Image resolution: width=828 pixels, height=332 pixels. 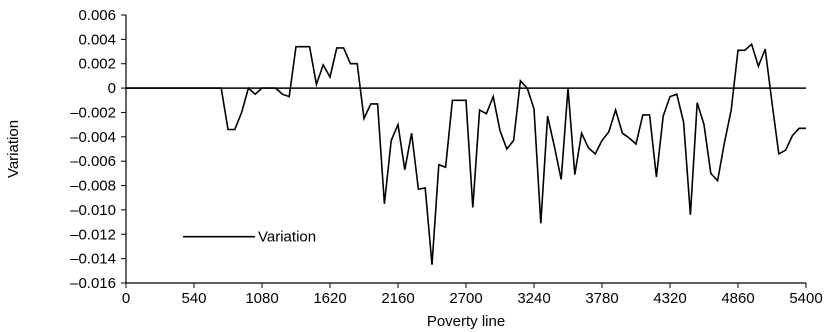 I want to click on x-tick-label: 1620, so click(x=329, y=298).